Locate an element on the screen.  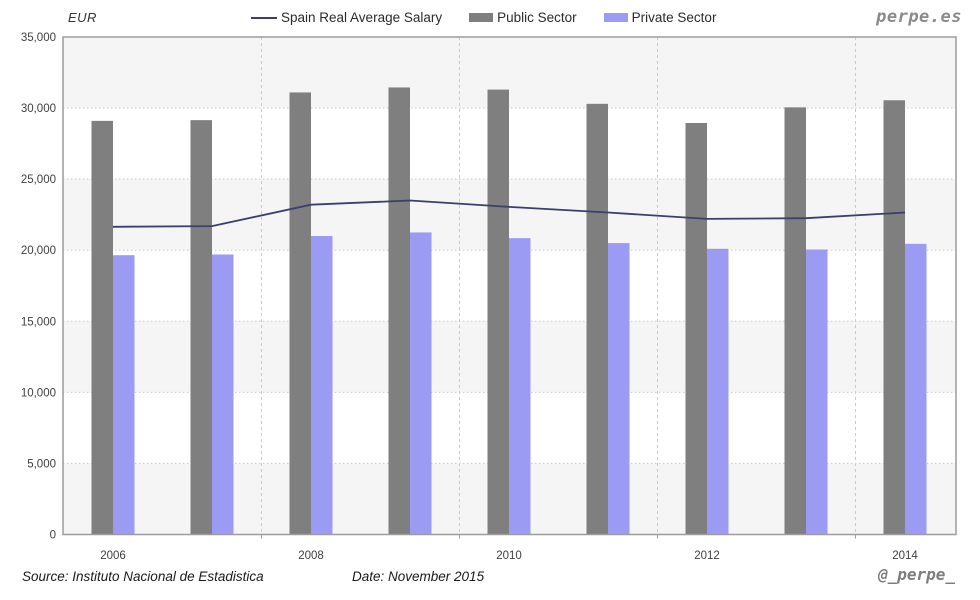
legend-label: Public Sector is located at coordinates (537, 17).